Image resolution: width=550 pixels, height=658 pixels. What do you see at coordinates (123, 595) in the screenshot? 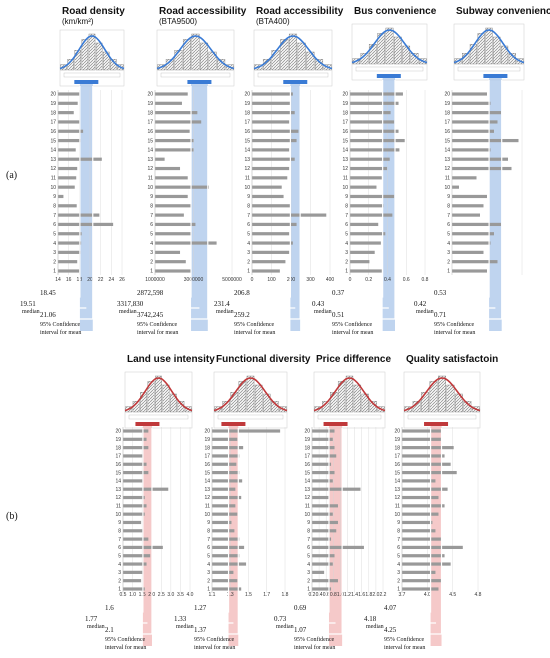
I see `x-tick-label: 0.5` at bounding box center [123, 595].